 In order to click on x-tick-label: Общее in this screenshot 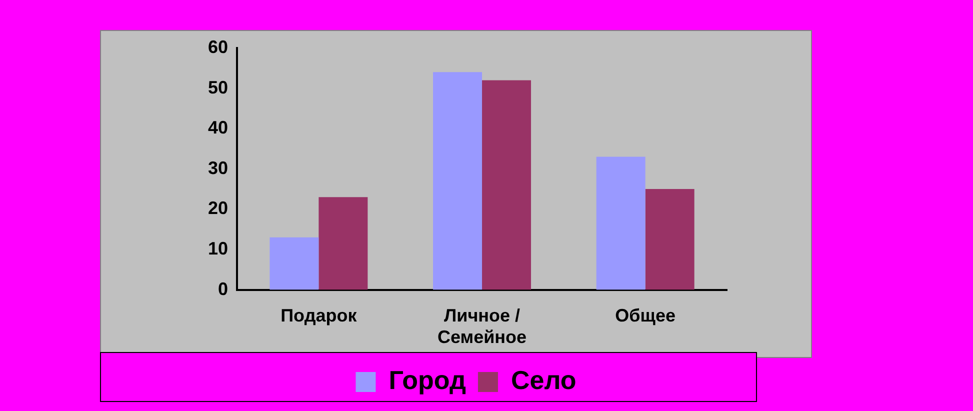, I will do `click(645, 316)`.